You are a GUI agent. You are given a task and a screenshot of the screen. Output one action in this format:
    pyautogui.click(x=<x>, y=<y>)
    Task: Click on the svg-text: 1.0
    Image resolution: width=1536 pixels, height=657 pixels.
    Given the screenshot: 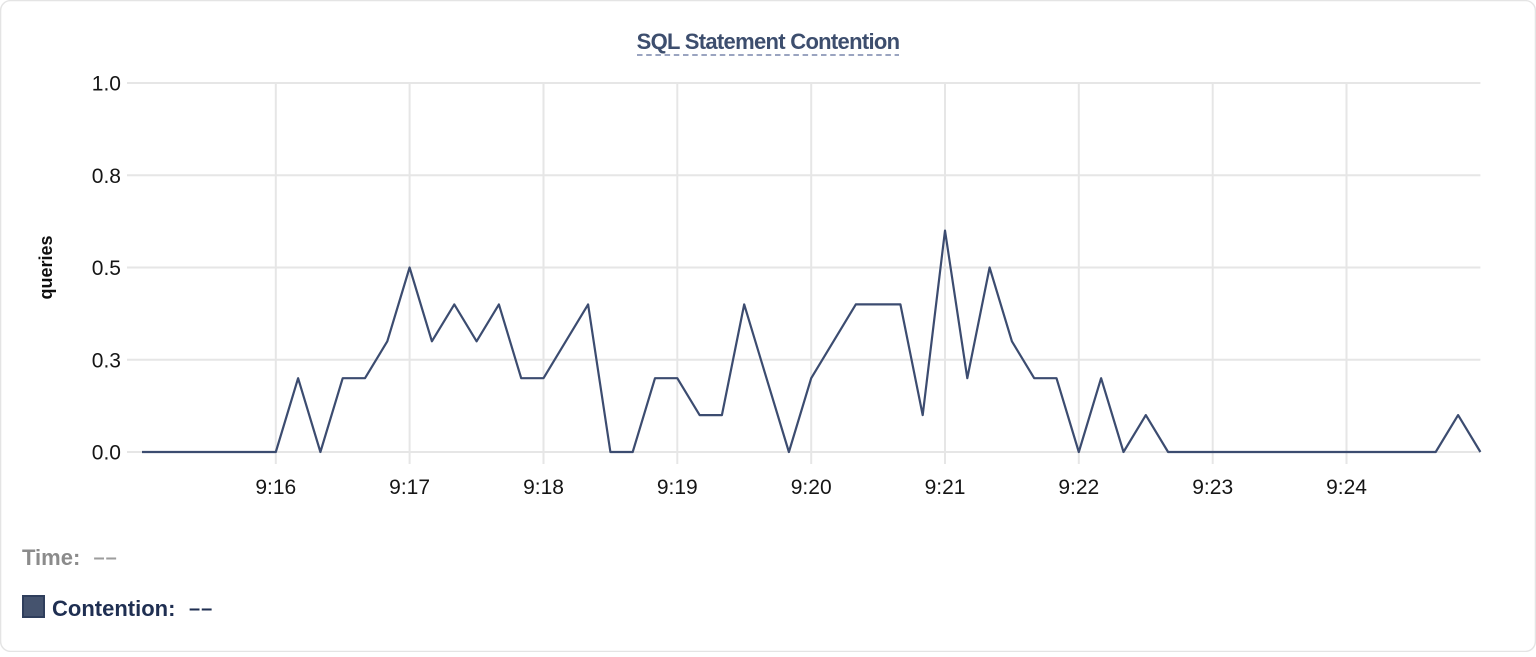 What is the action you would take?
    pyautogui.click(x=106, y=84)
    